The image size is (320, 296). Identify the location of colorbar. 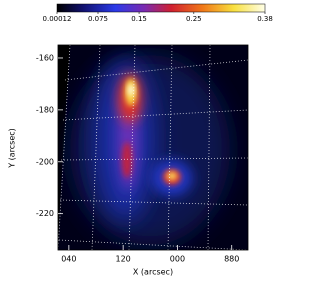
(161, 8).